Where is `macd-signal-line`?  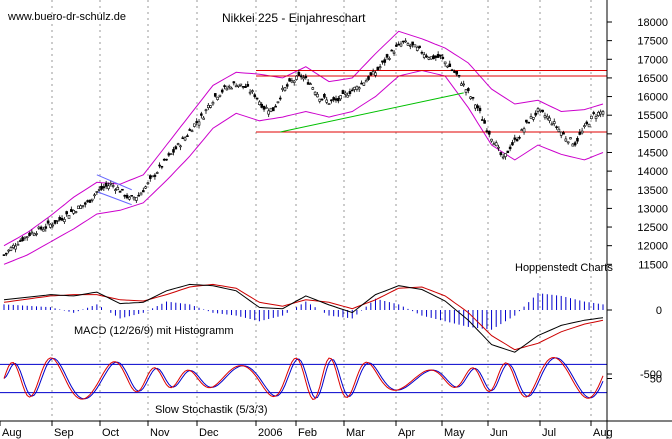 macd-signal-line is located at coordinates (303, 317).